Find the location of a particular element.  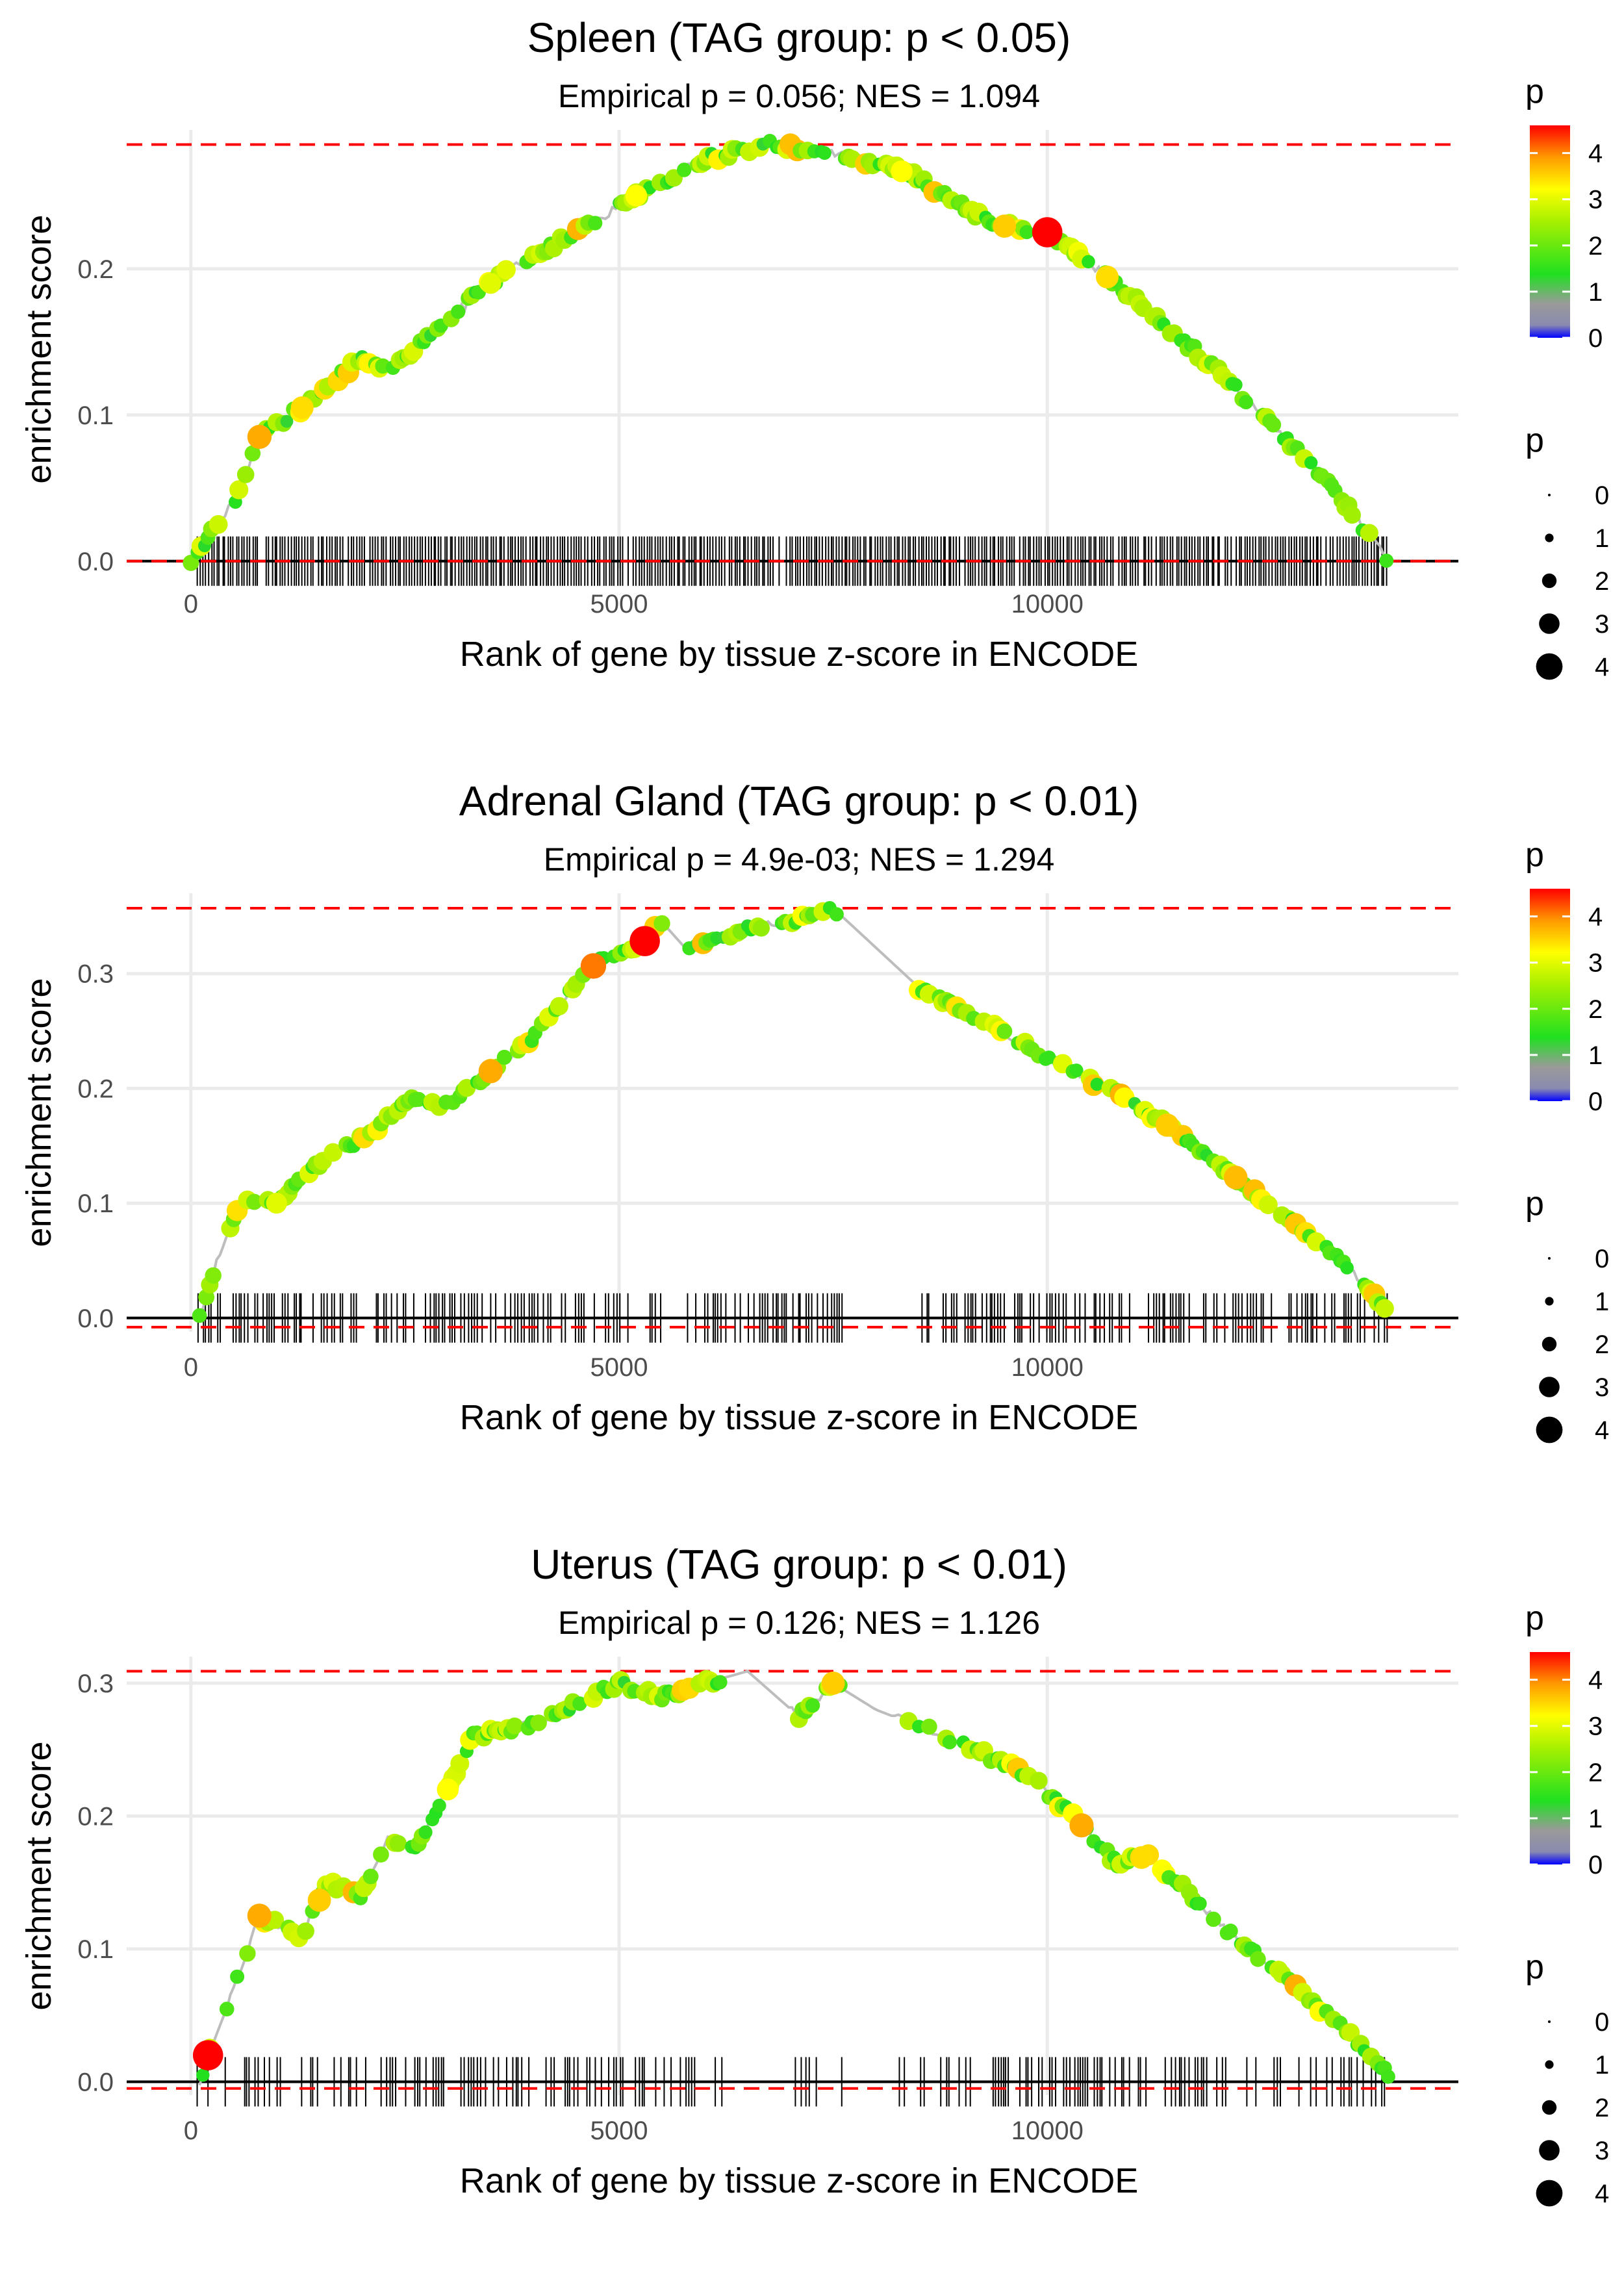

color-legend-label: 2 is located at coordinates (1595, 1010).